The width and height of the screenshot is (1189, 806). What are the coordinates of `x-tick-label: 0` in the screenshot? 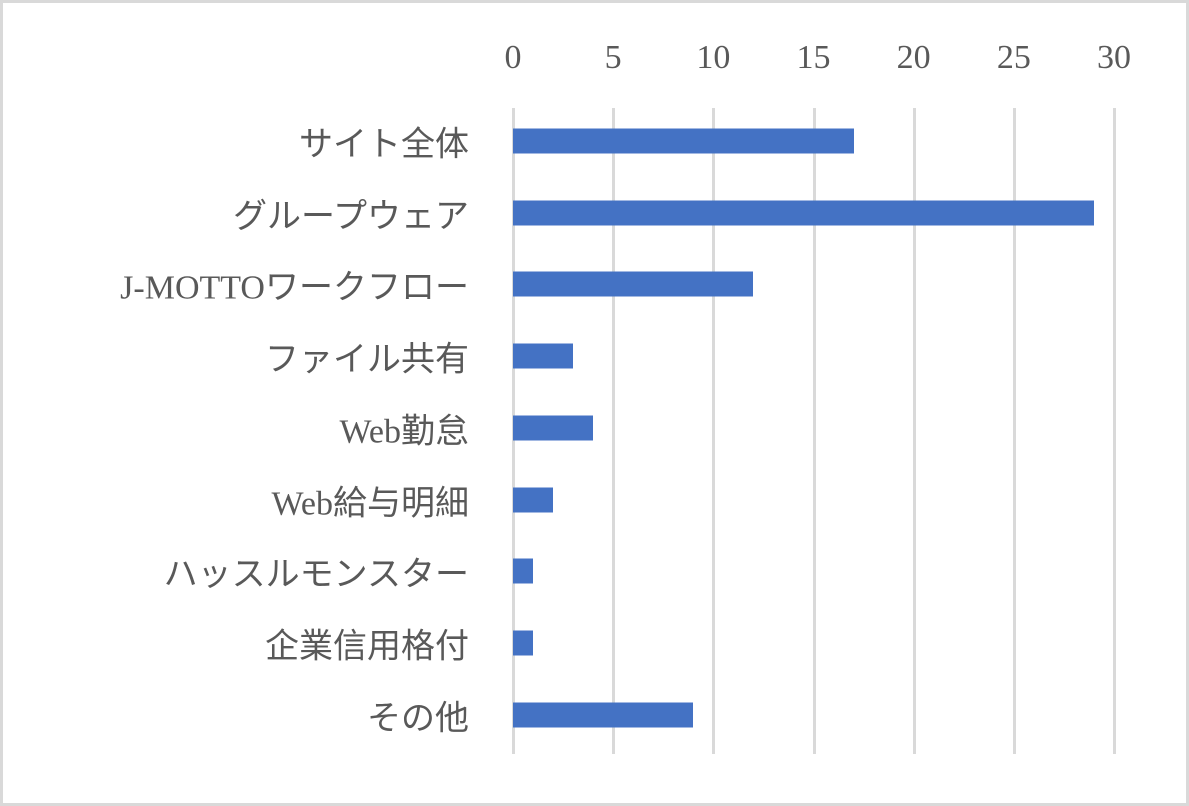 It's located at (513, 57).